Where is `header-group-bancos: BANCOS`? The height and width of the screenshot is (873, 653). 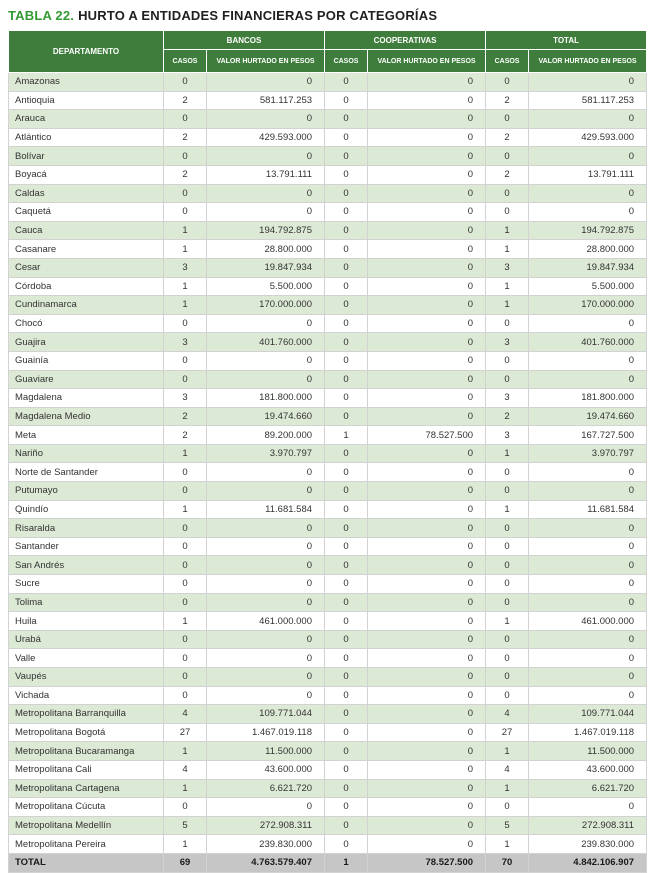
header-group-bancos: BANCOS is located at coordinates (244, 40).